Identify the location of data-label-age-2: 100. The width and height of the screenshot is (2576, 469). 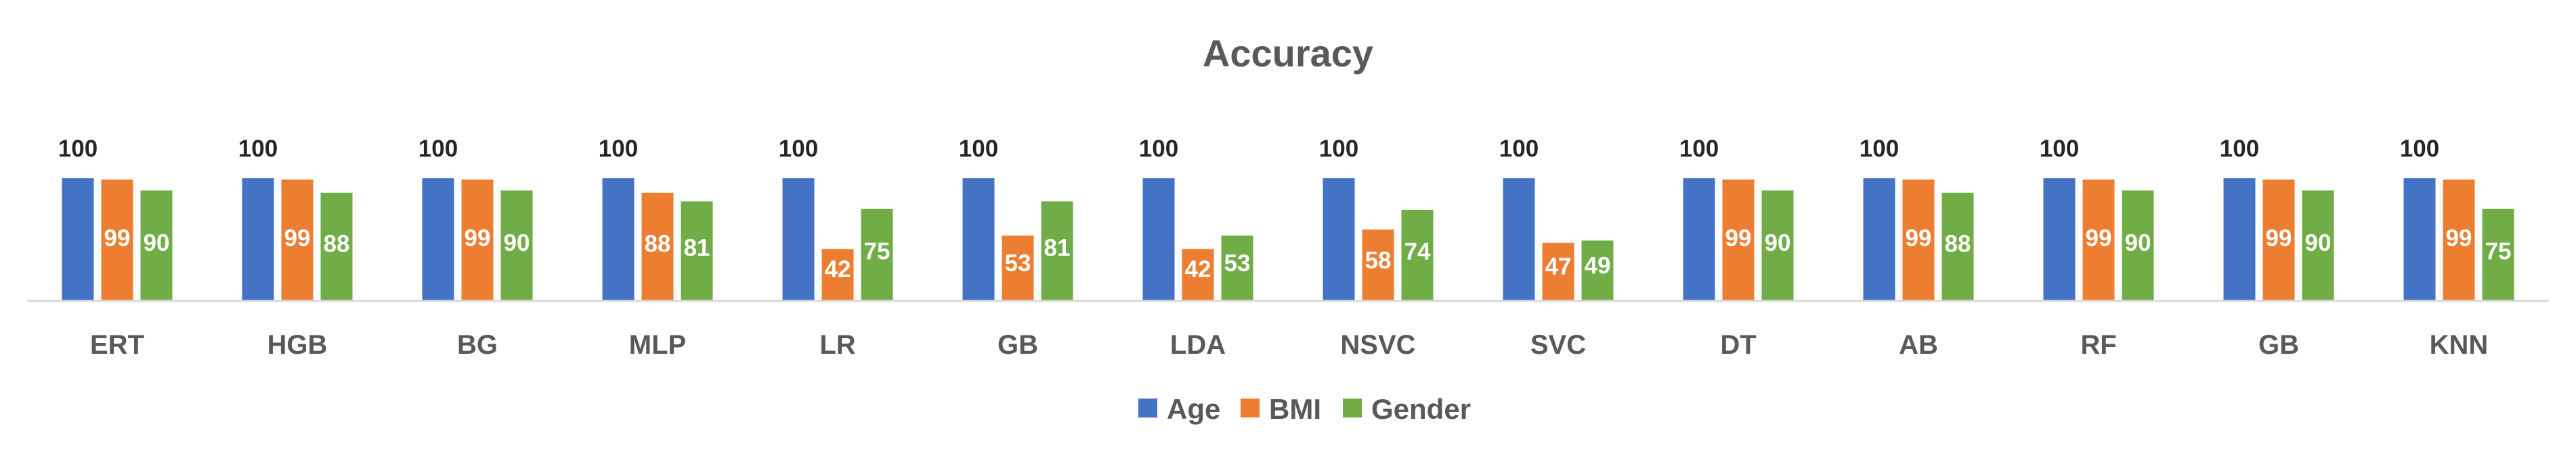
(438, 149).